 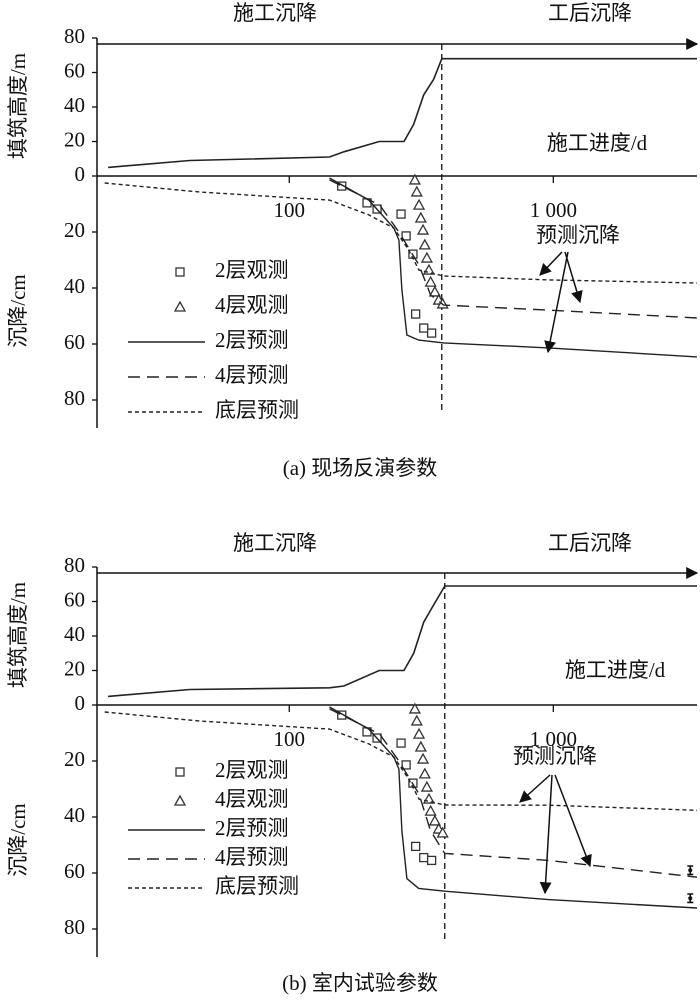 I want to click on caption: (a) 现场反演参数, so click(x=360, y=468).